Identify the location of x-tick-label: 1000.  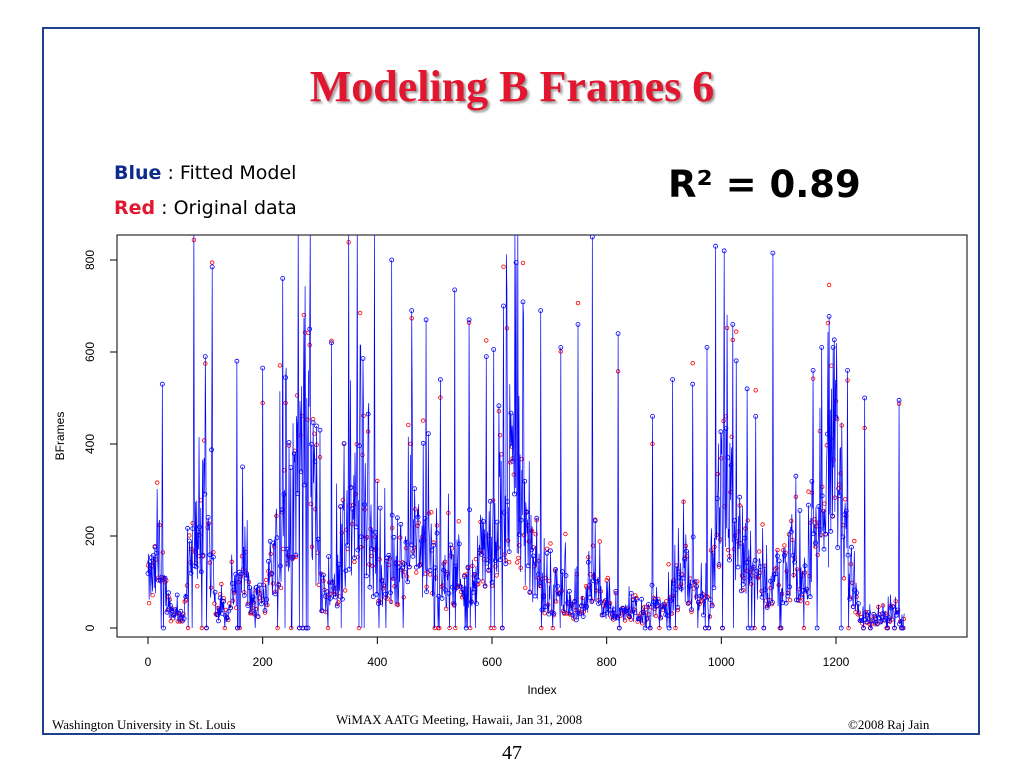
(721, 662).